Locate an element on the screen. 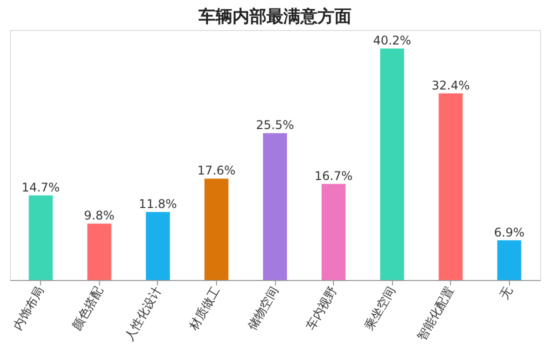 The height and width of the screenshot is (347, 550). x-tick-label: 颜色搭配 is located at coordinates (87, 308).